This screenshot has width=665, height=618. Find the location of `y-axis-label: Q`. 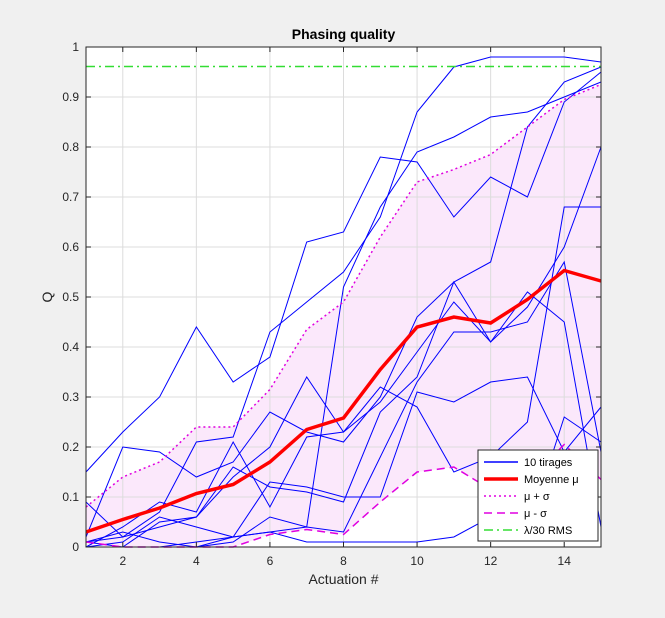

y-axis-label: Q is located at coordinates (47, 296).